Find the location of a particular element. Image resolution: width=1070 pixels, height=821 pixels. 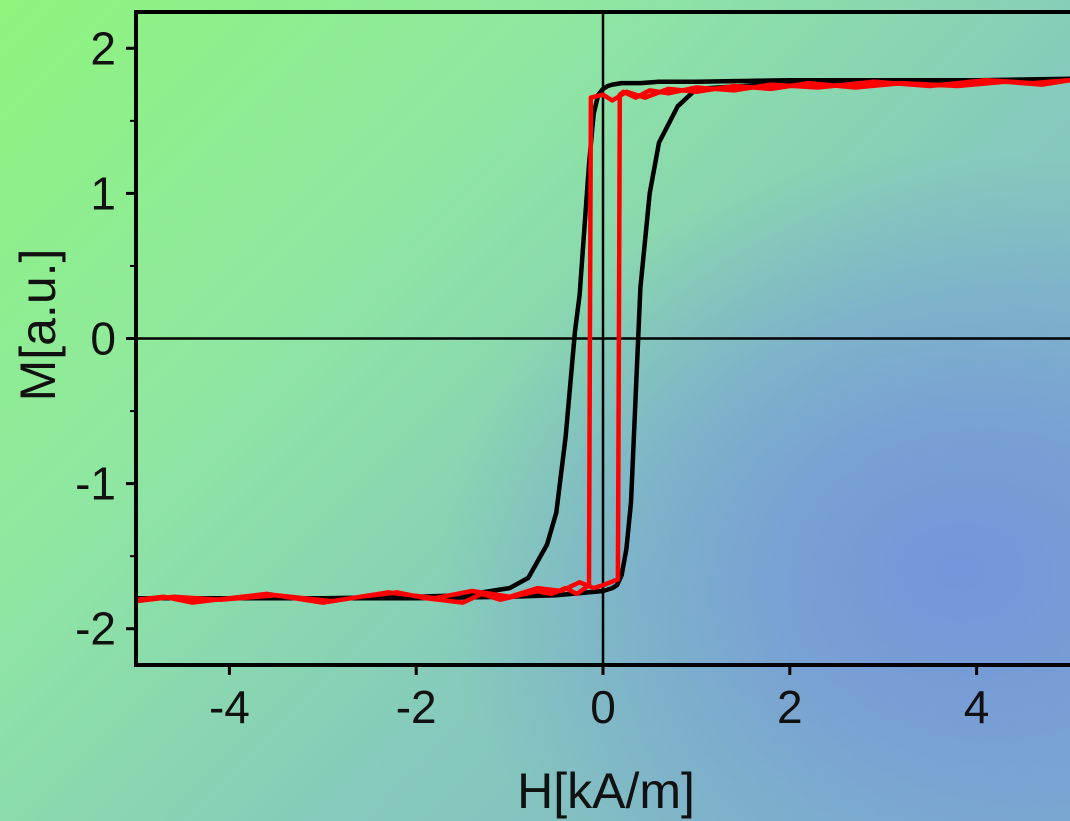

x-tick-label: -4 is located at coordinates (229, 707).